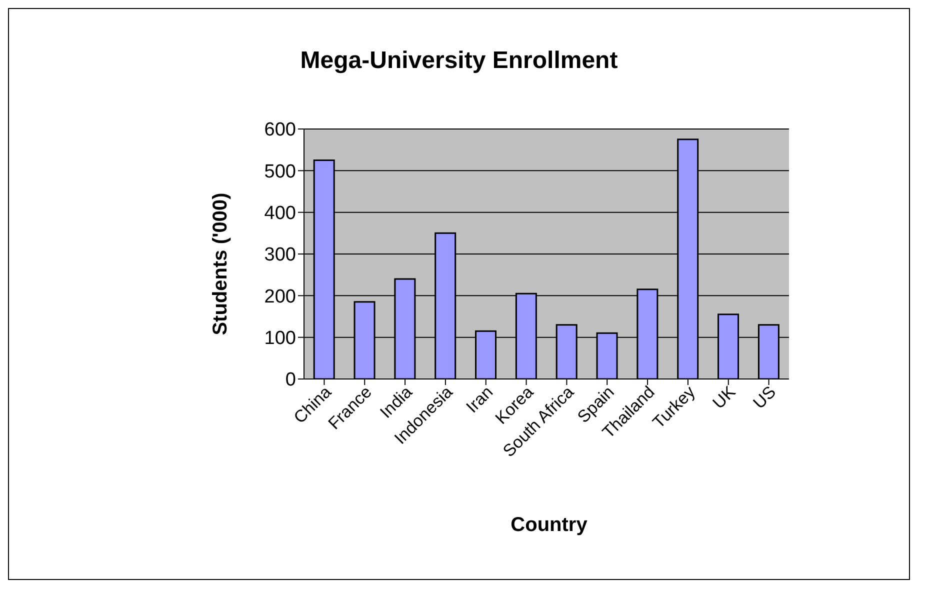 This screenshot has height=595, width=935. What do you see at coordinates (280, 171) in the screenshot?
I see `y-tick-label: 500` at bounding box center [280, 171].